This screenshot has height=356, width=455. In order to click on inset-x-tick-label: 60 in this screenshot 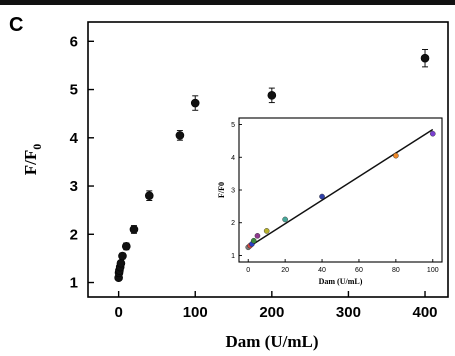, I will do `click(359, 270)`.